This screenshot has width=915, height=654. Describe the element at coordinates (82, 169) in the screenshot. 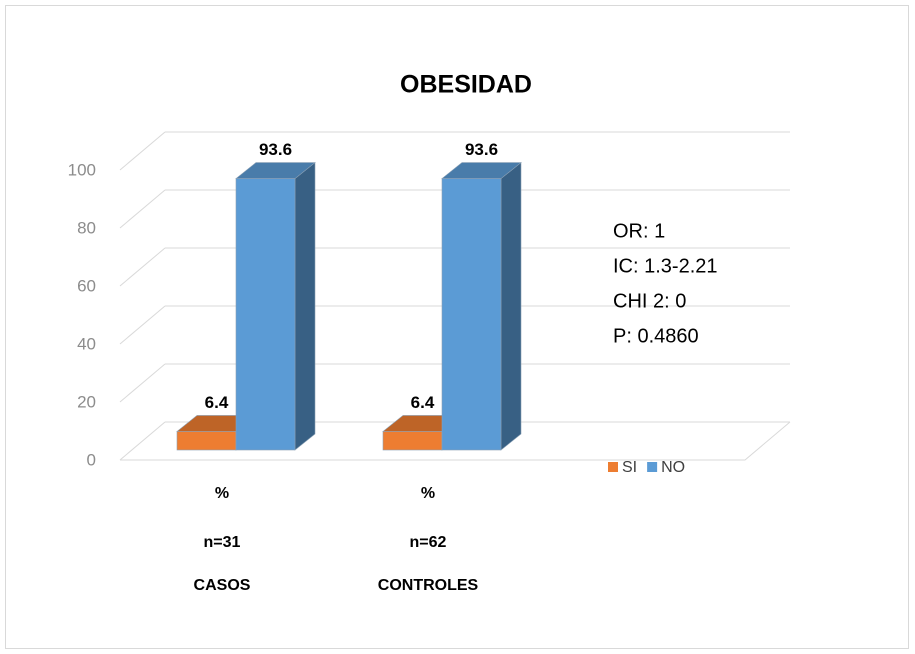

I see `y-tick-label: 100` at that location.